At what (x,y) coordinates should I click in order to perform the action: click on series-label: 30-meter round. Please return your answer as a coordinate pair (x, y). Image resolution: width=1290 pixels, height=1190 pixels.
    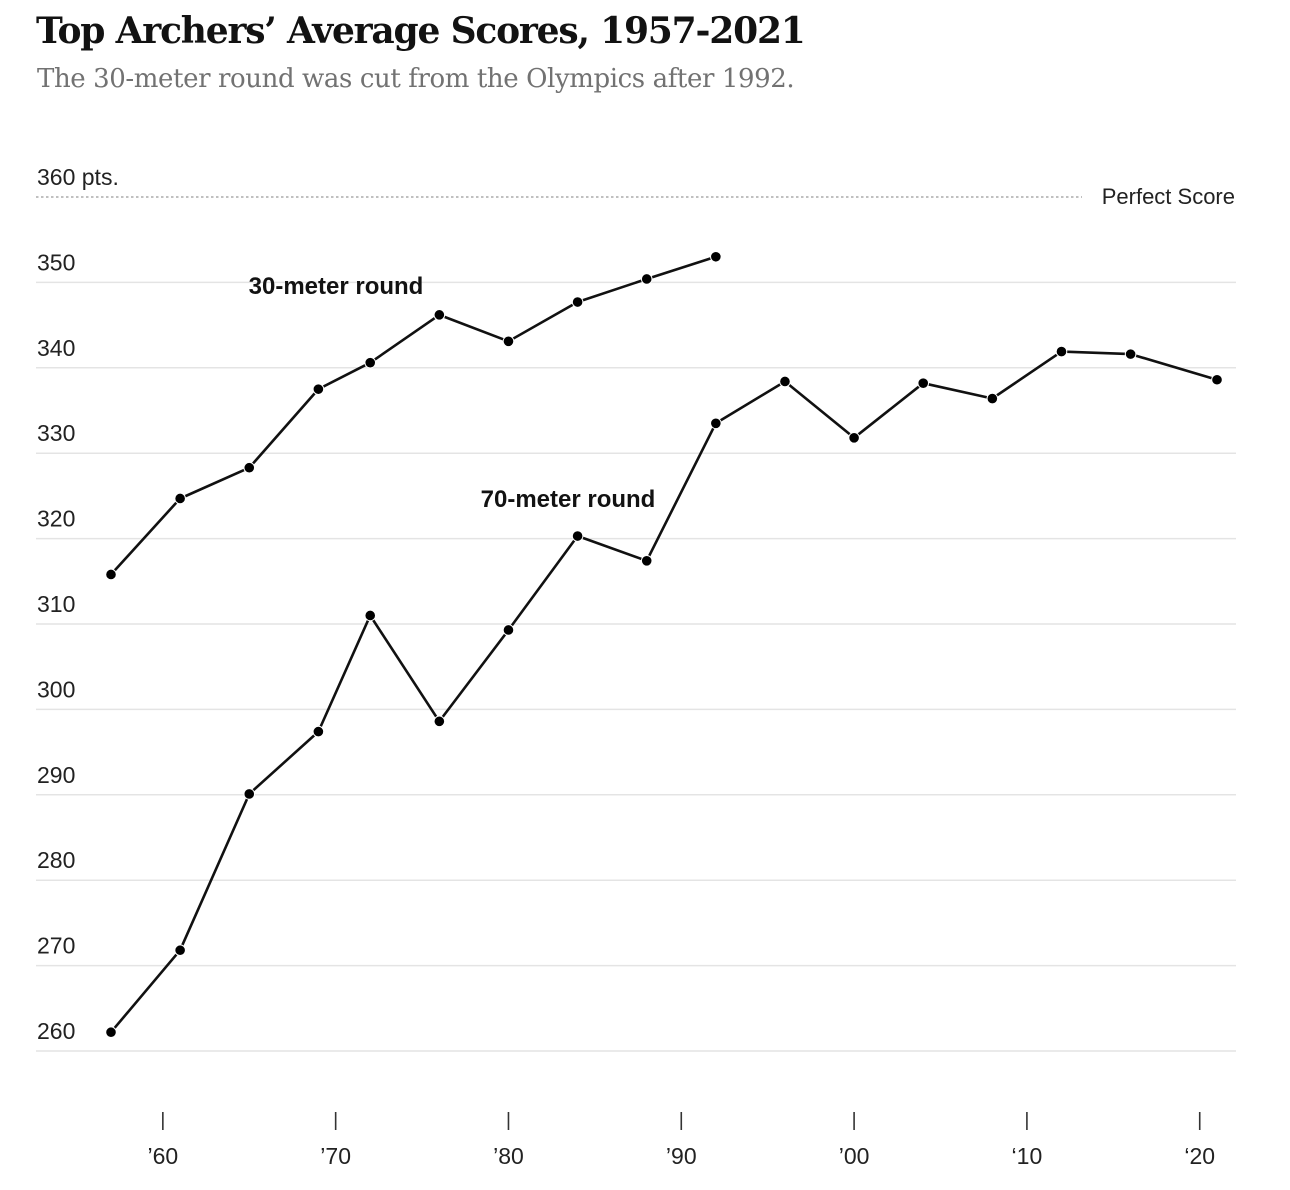
    Looking at the image, I should click on (336, 286).